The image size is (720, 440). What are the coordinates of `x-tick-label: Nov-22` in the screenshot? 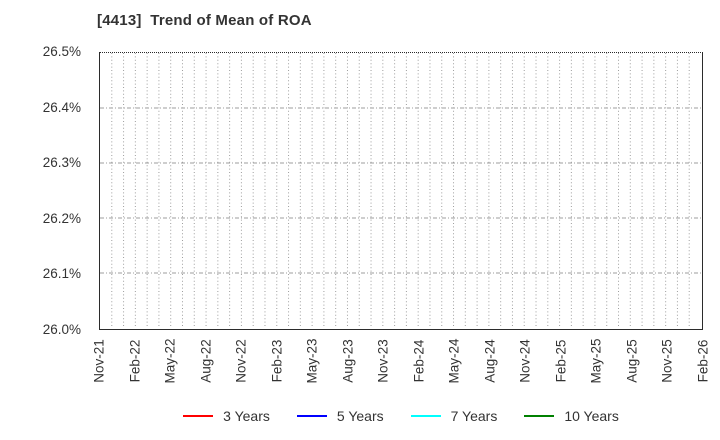 It's located at (241, 361).